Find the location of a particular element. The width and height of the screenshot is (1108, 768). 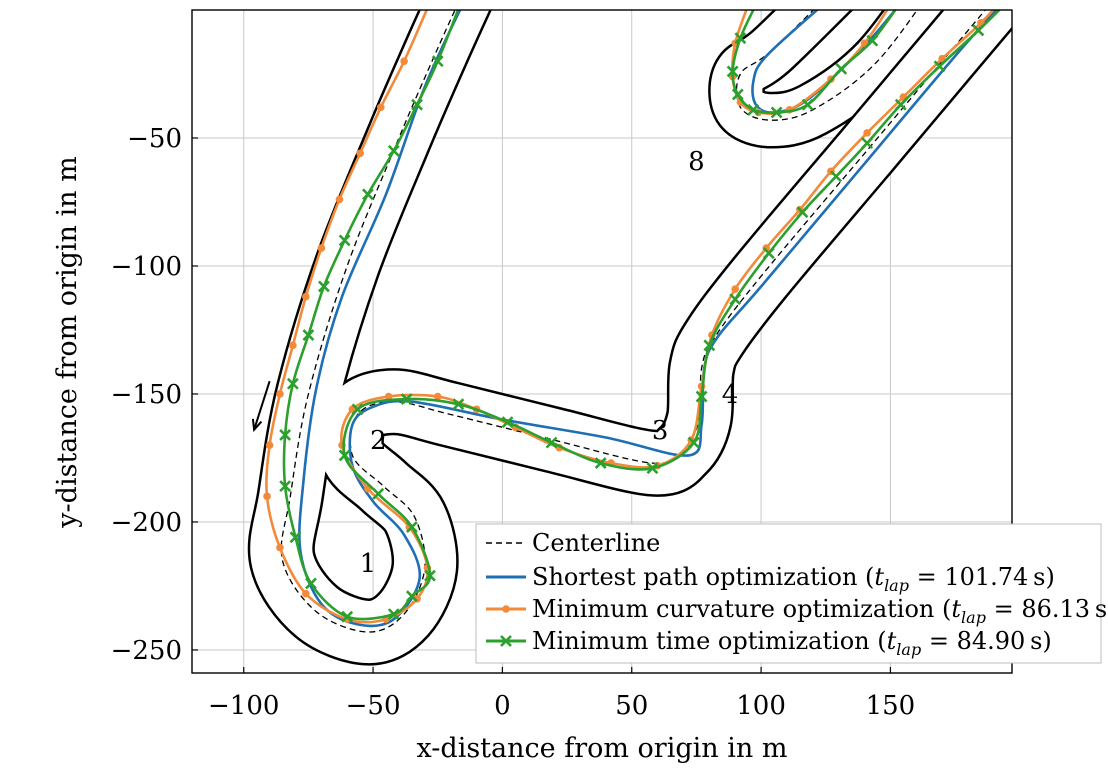

centerline-path-hairpin is located at coordinates (826, 65).